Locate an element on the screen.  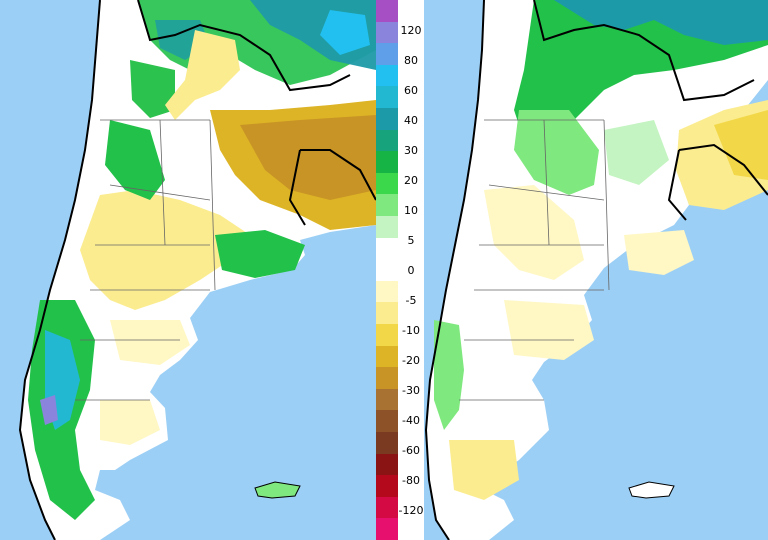
yellow-pale-south is located at coordinates (549, 330).